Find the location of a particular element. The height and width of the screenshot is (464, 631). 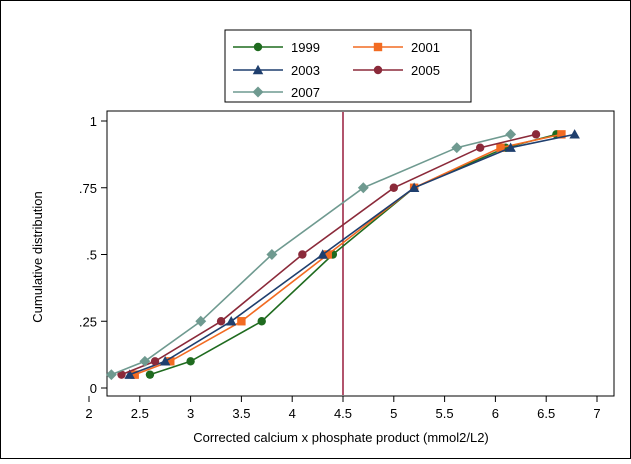

legend-label: 2005 is located at coordinates (425, 70).